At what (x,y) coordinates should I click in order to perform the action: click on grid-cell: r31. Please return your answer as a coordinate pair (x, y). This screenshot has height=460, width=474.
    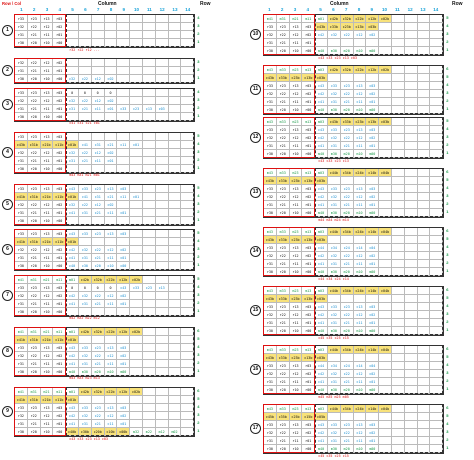
    Looking at the image, I should click on (21, 35).